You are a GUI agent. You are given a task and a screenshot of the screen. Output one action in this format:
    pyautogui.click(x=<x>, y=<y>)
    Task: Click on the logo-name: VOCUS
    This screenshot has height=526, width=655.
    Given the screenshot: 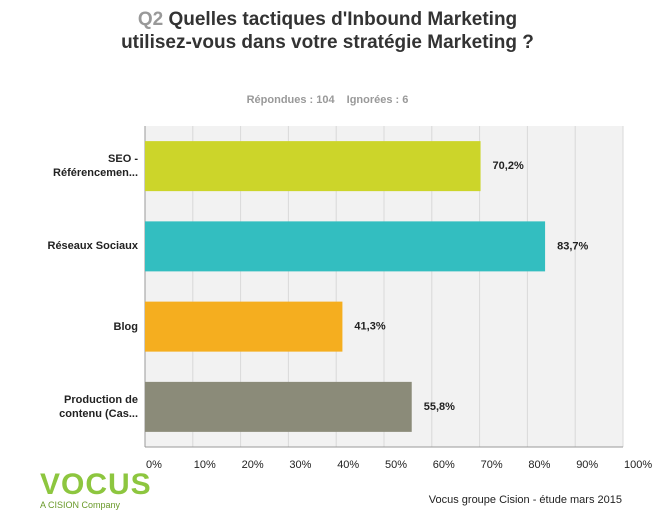 What is the action you would take?
    pyautogui.click(x=96, y=484)
    